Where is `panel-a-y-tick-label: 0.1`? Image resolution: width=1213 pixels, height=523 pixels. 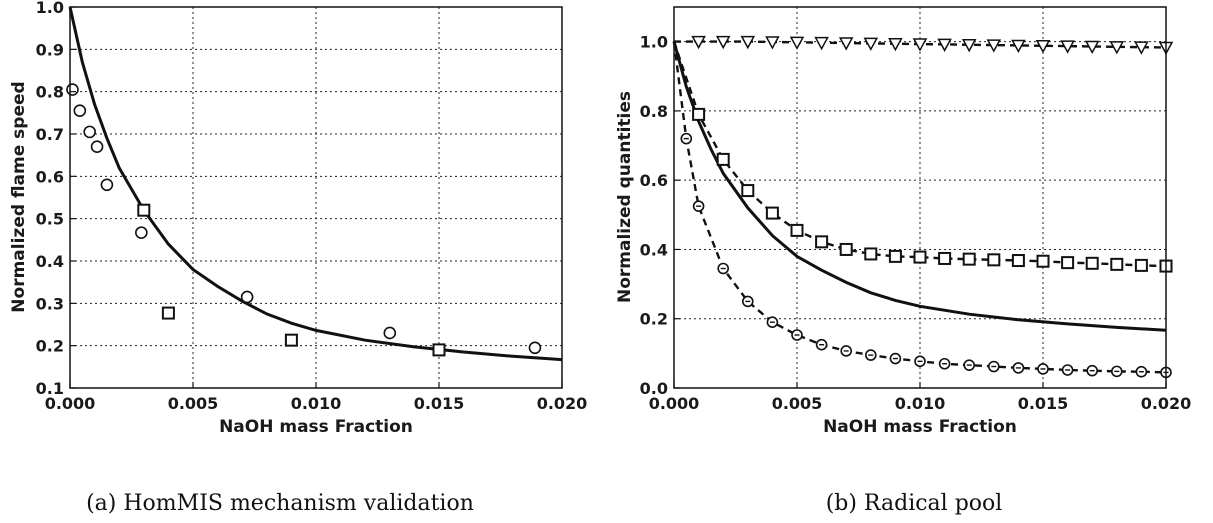
panel-a-y-tick-label: 0.1 is located at coordinates (50, 388).